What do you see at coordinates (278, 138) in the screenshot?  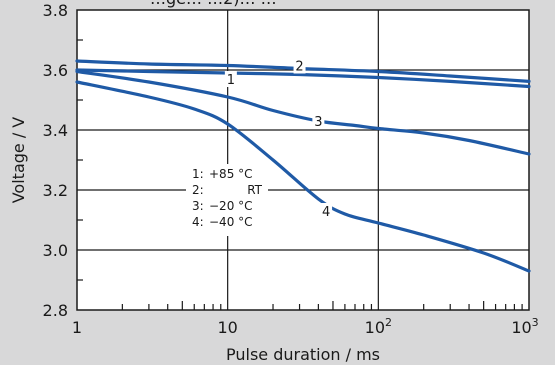 I see `curve-labels: 1 2 3 4` at bounding box center [278, 138].